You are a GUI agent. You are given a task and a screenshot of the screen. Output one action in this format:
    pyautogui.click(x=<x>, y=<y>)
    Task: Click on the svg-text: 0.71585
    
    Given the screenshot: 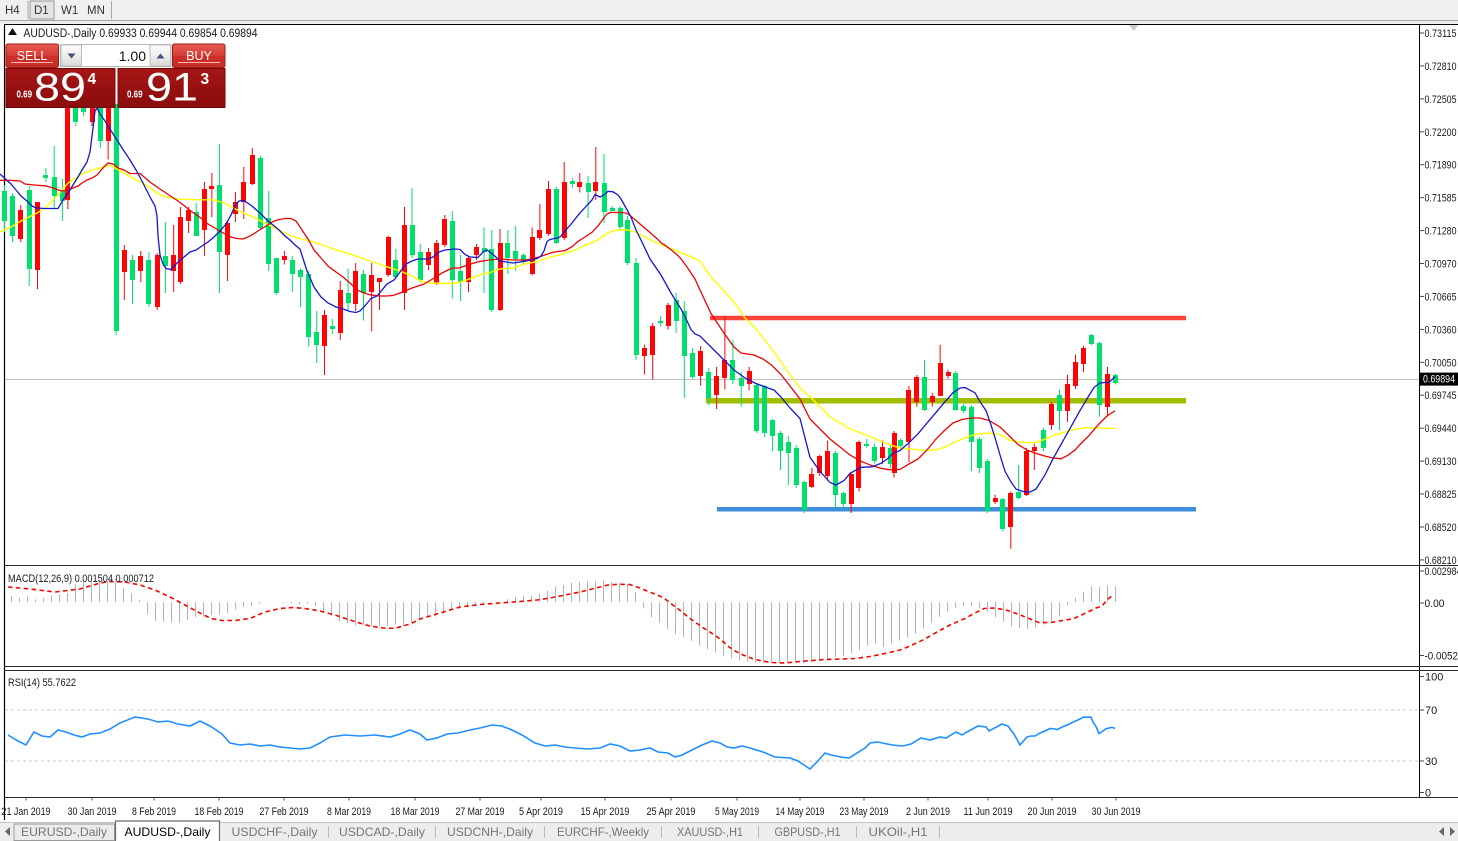 What is the action you would take?
    pyautogui.click(x=1441, y=199)
    